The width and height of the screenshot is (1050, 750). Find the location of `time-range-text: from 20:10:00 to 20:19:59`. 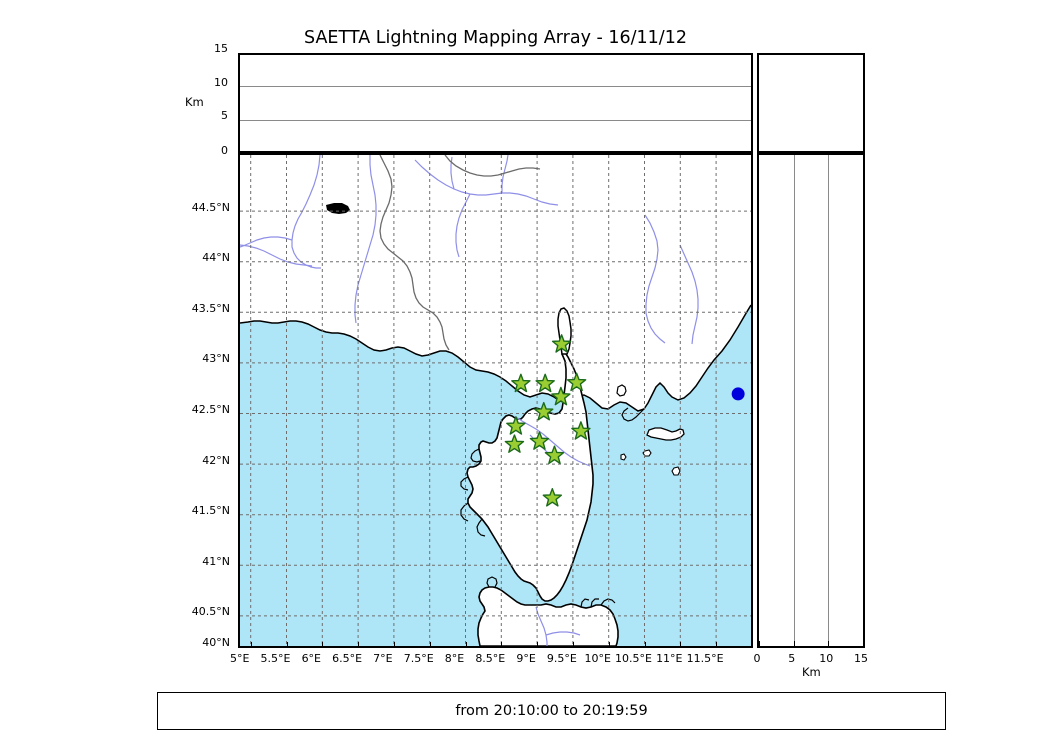

time-range-text: from 20:10:00 to 20:19:59 is located at coordinates (551, 711).